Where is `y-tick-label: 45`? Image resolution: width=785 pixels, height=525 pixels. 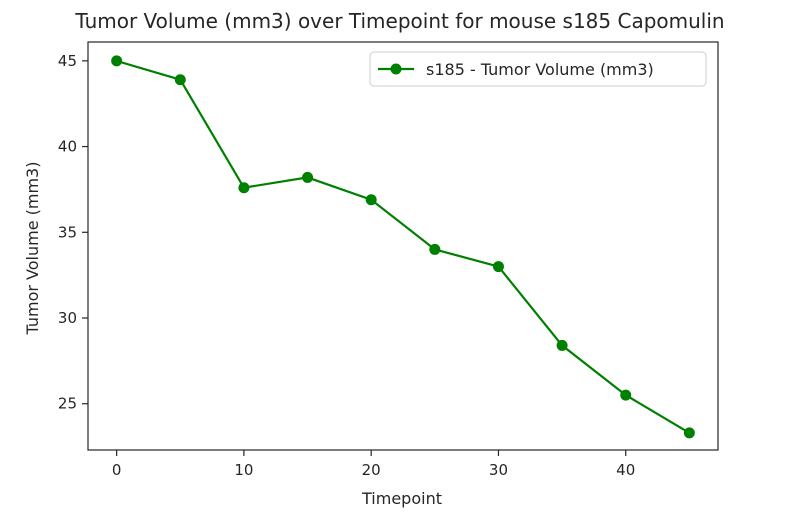
y-tick-label: 45 is located at coordinates (67, 61).